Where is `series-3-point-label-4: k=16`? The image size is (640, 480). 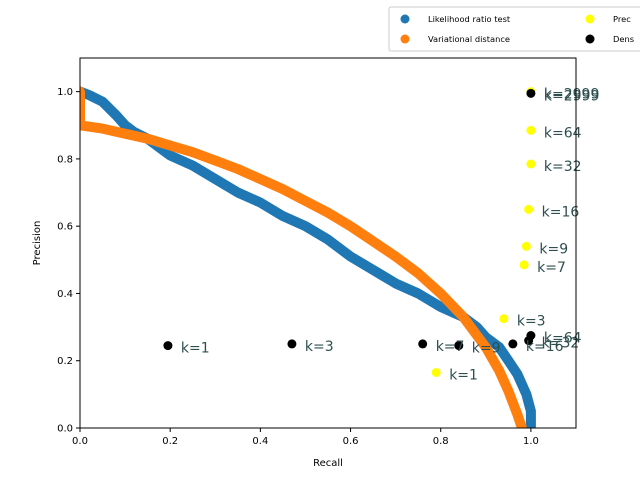 series-3-point-label-4: k=16 is located at coordinates (545, 347).